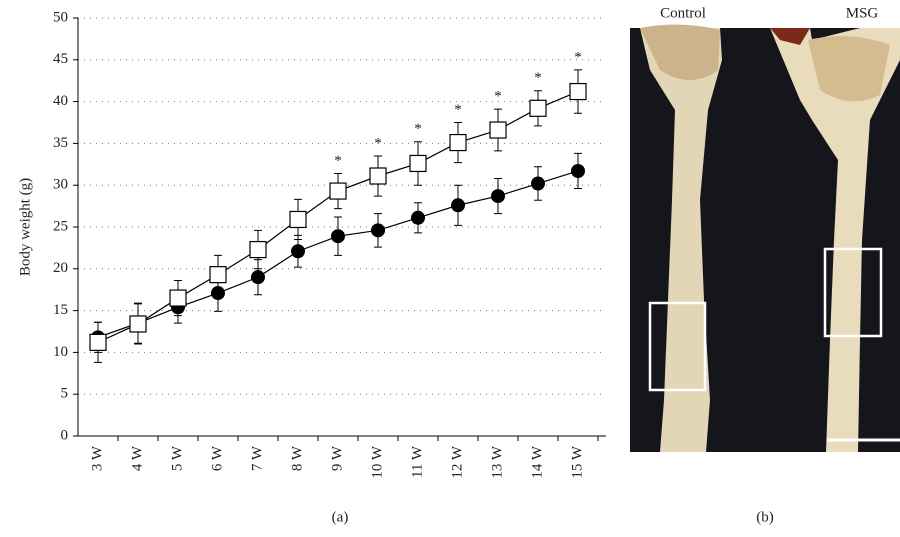 Image resolution: width=900 pixels, height=537 pixels. I want to click on photo-label: Control, so click(683, 13).